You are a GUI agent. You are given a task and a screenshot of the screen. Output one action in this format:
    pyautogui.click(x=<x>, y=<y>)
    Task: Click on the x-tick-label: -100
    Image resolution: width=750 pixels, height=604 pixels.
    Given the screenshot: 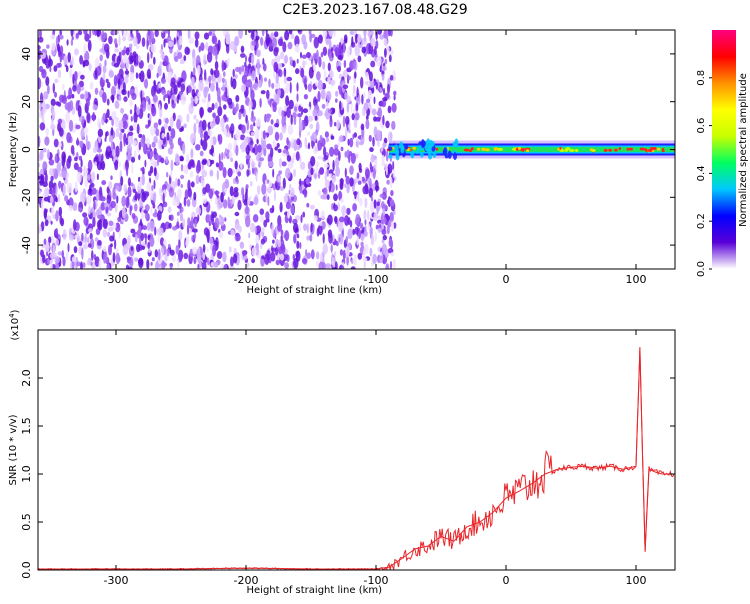 What is the action you would take?
    pyautogui.click(x=376, y=279)
    